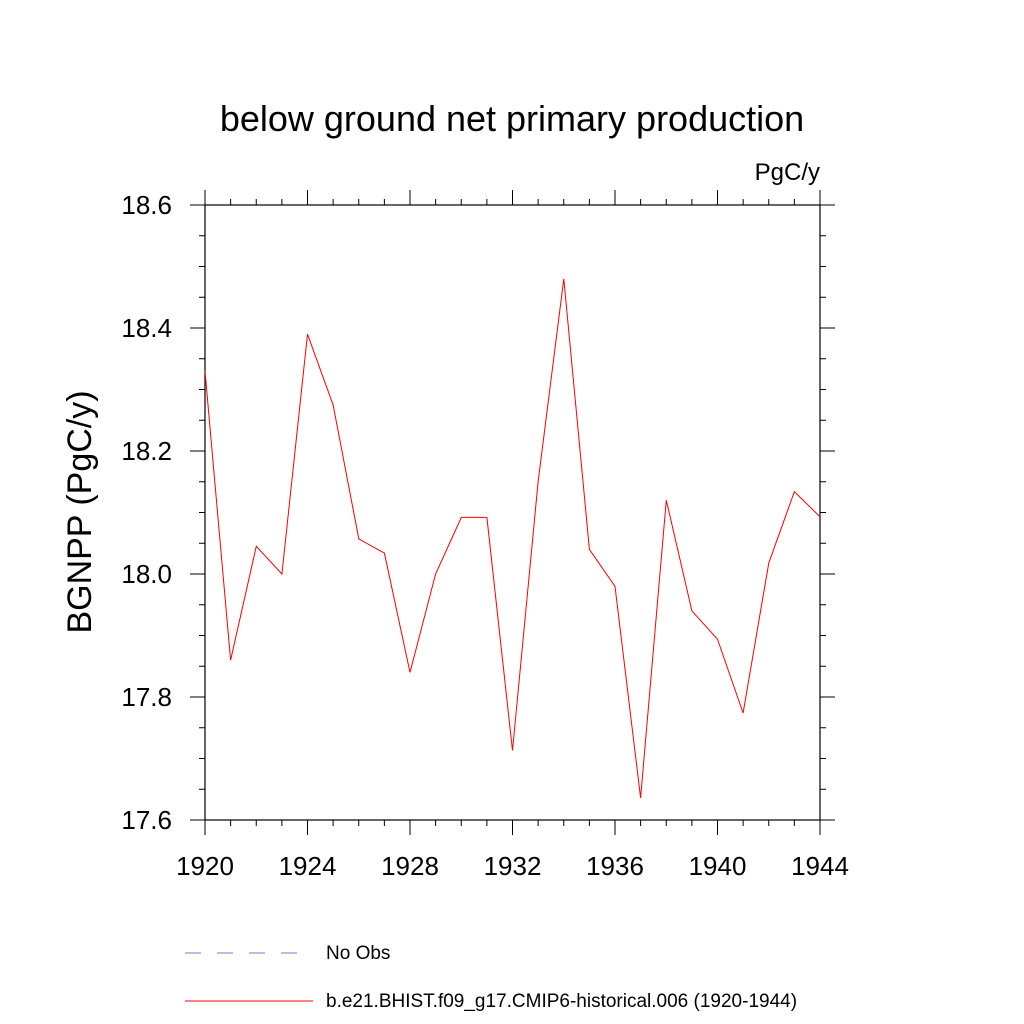 This screenshot has width=1024, height=1024. I want to click on x-tick-label: 1932, so click(513, 866).